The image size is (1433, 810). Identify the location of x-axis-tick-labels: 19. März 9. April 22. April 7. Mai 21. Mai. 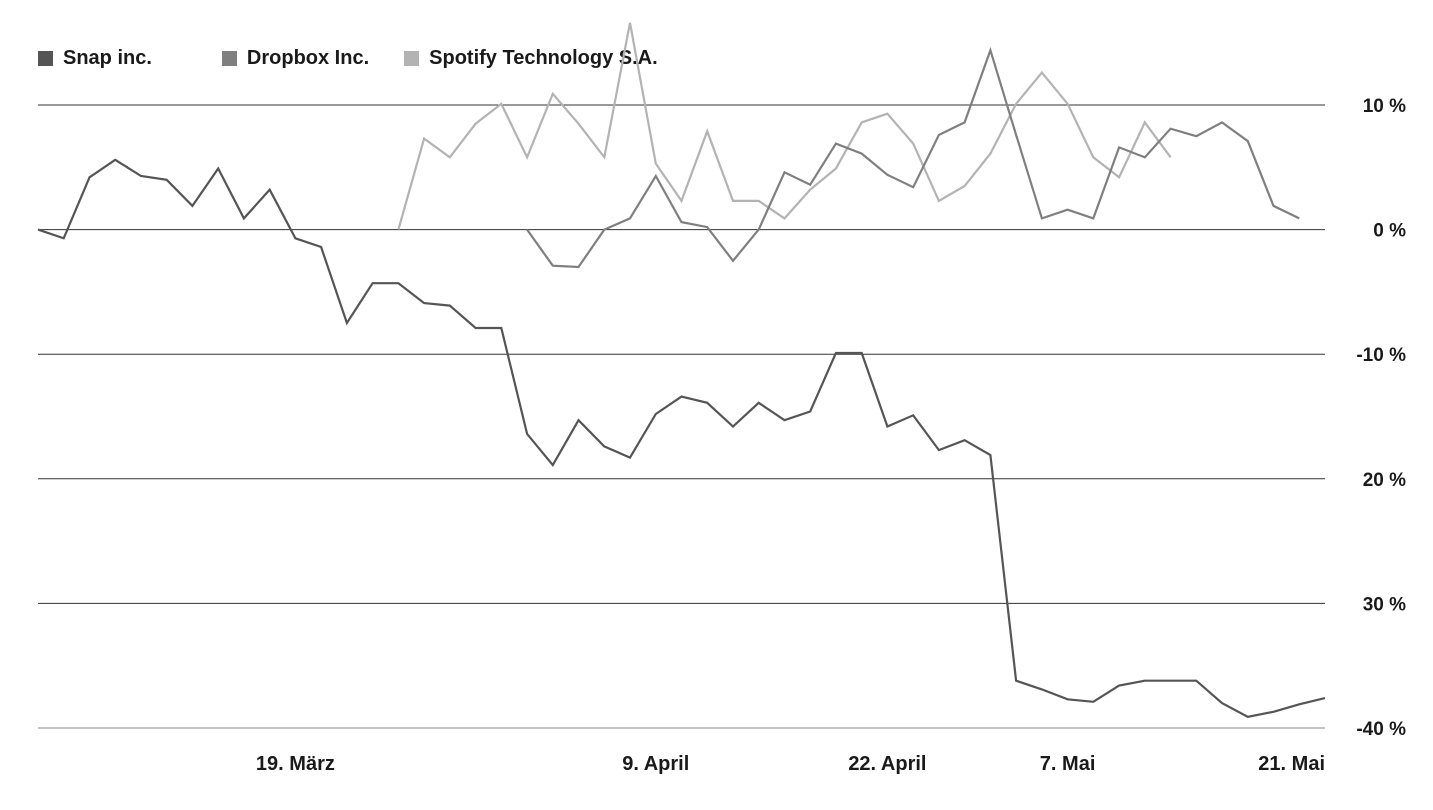
(790, 764).